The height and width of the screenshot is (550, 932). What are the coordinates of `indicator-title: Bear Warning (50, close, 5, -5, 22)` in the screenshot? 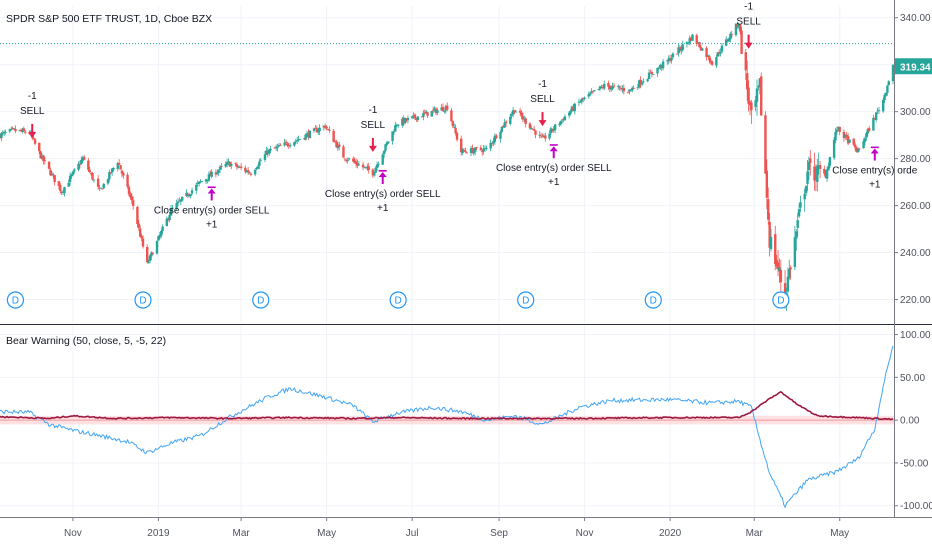 It's located at (86, 341).